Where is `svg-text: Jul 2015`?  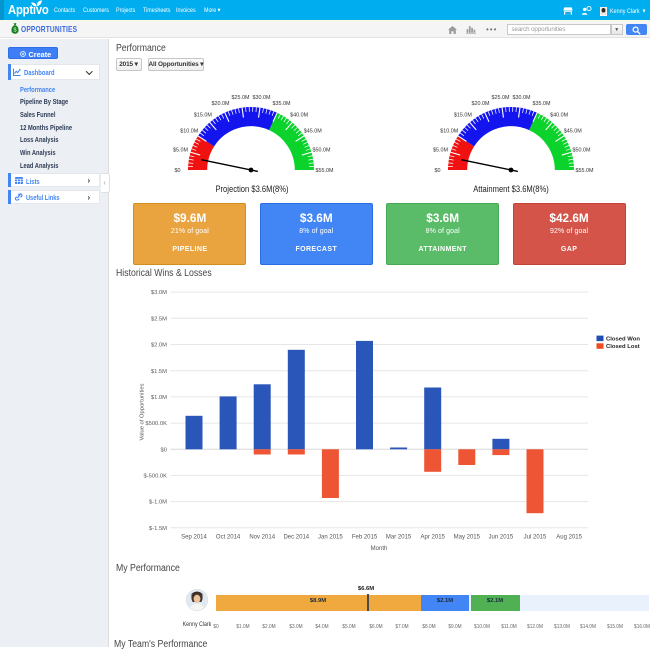
svg-text: Jul 2015 is located at coordinates (535, 538).